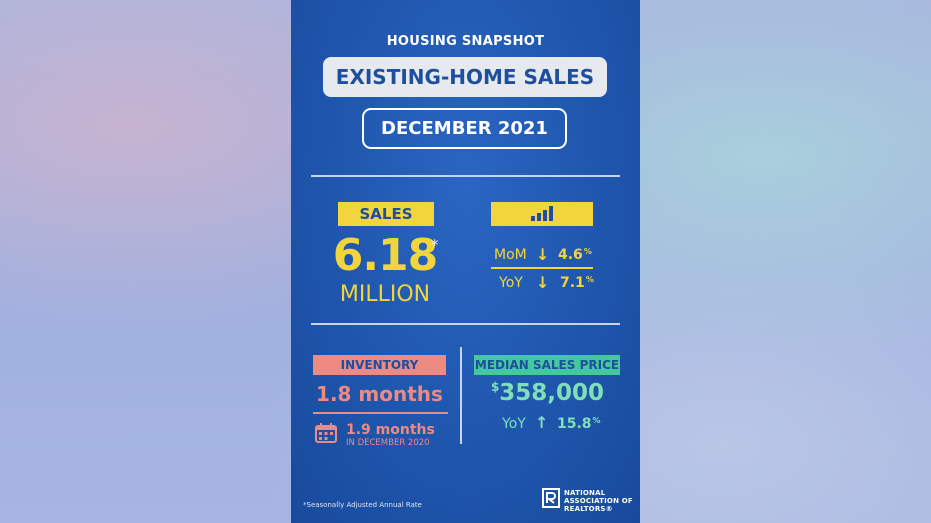  What do you see at coordinates (575, 255) in the screenshot?
I see `mom-value: 4.6%` at bounding box center [575, 255].